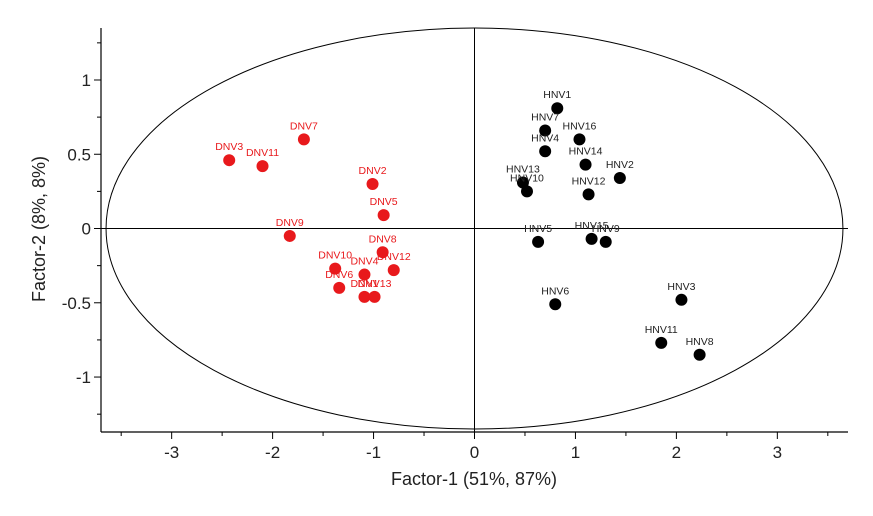  What do you see at coordinates (555, 291) in the screenshot?
I see `label-hnv6: HNV6` at bounding box center [555, 291].